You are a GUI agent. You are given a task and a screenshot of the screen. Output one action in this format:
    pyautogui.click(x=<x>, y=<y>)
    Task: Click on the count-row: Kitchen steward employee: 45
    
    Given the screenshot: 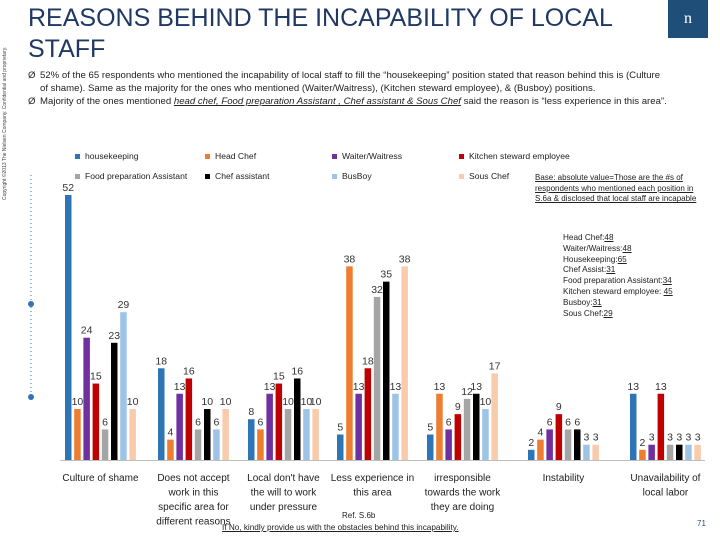 What is the action you would take?
    pyautogui.click(x=618, y=292)
    